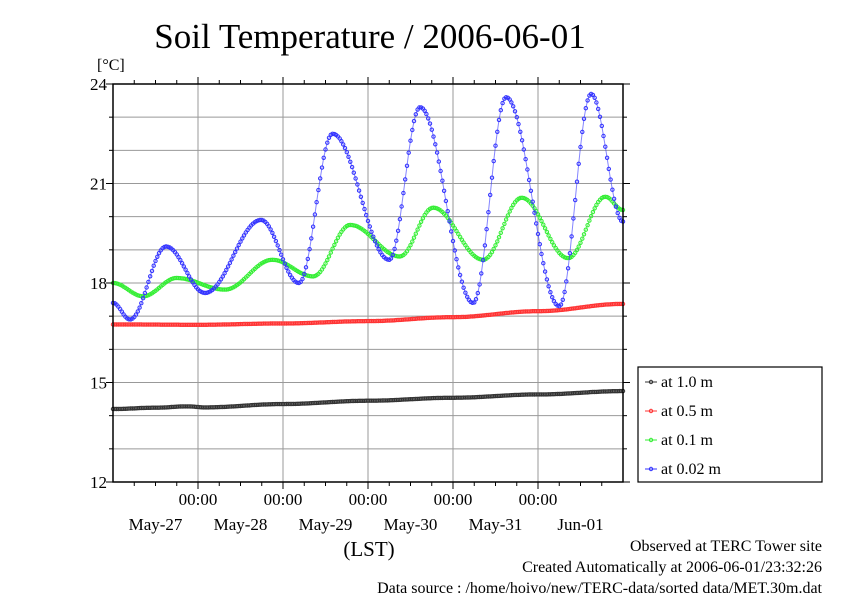 Image resolution: width=842 pixels, height=595 pixels. I want to click on y-tick-label: 12, so click(98, 482).